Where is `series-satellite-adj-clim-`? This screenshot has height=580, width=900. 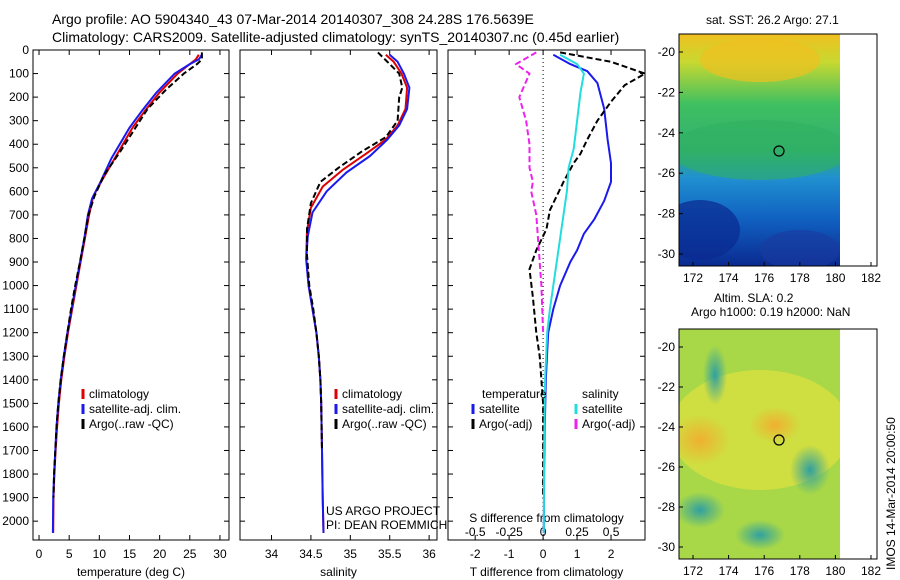
series-satellite-adj-clim- is located at coordinates (127, 293).